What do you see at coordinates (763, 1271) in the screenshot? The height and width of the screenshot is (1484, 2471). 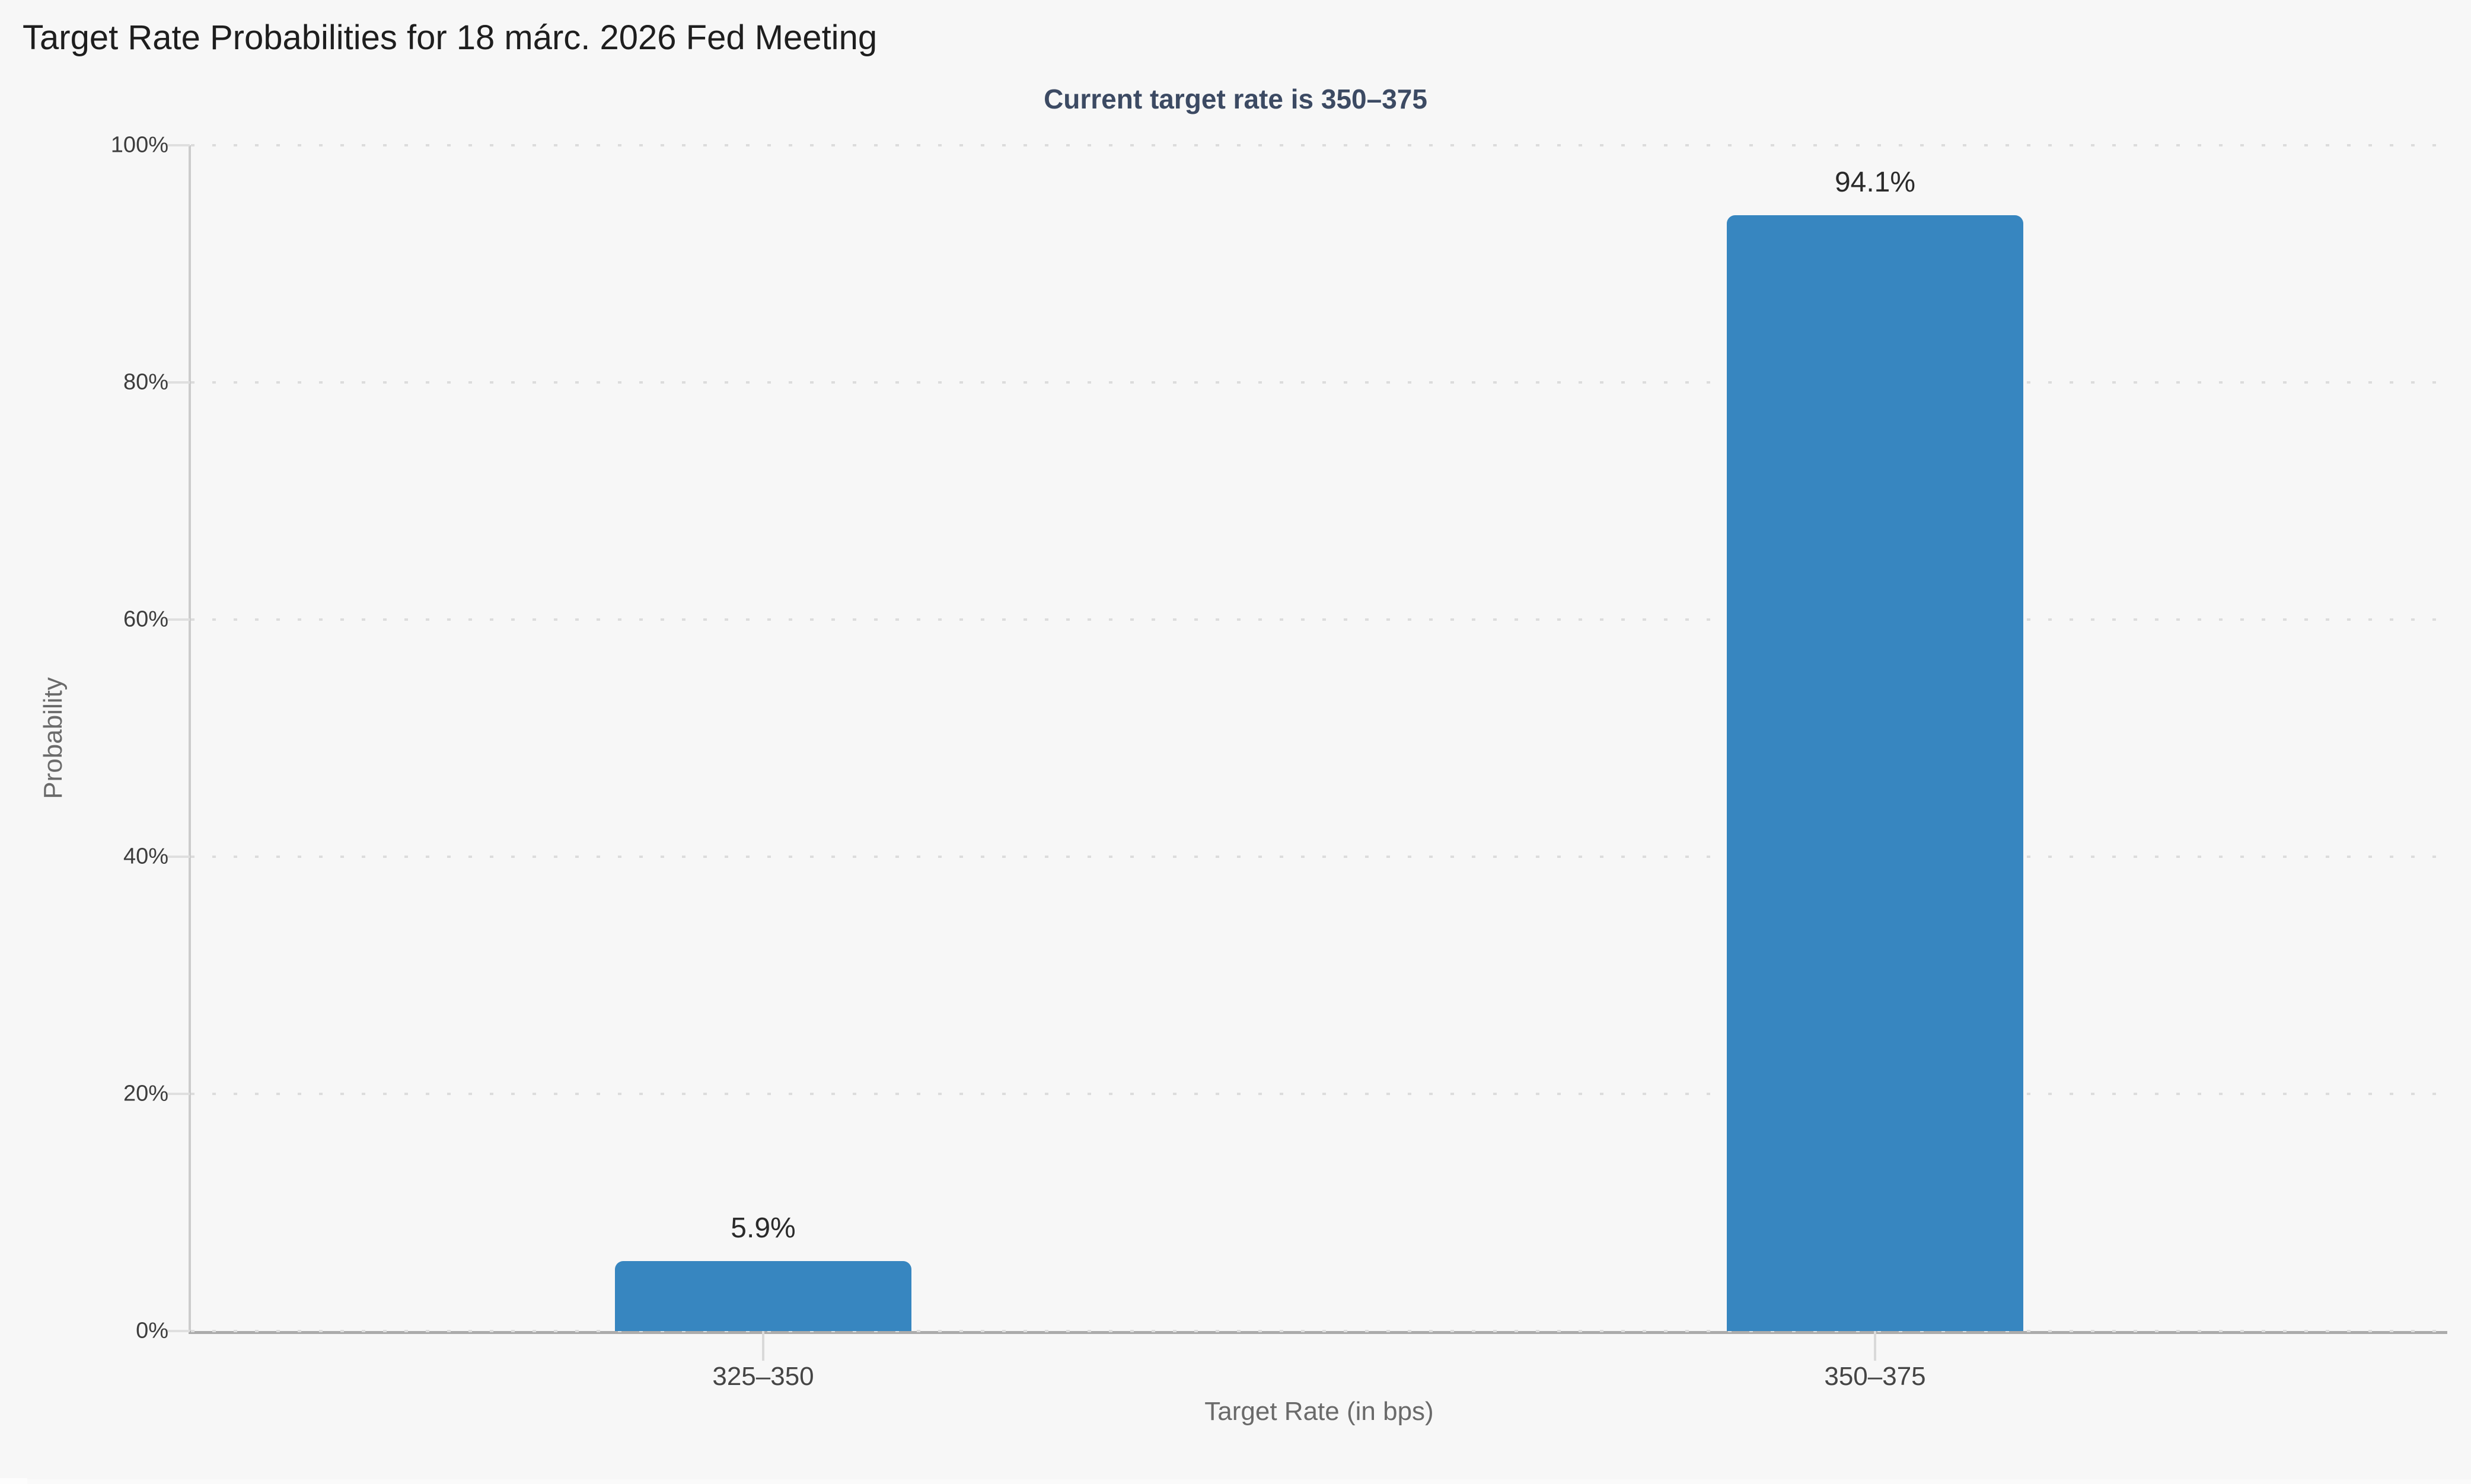 I see `bar-325–350: 5.9%` at bounding box center [763, 1271].